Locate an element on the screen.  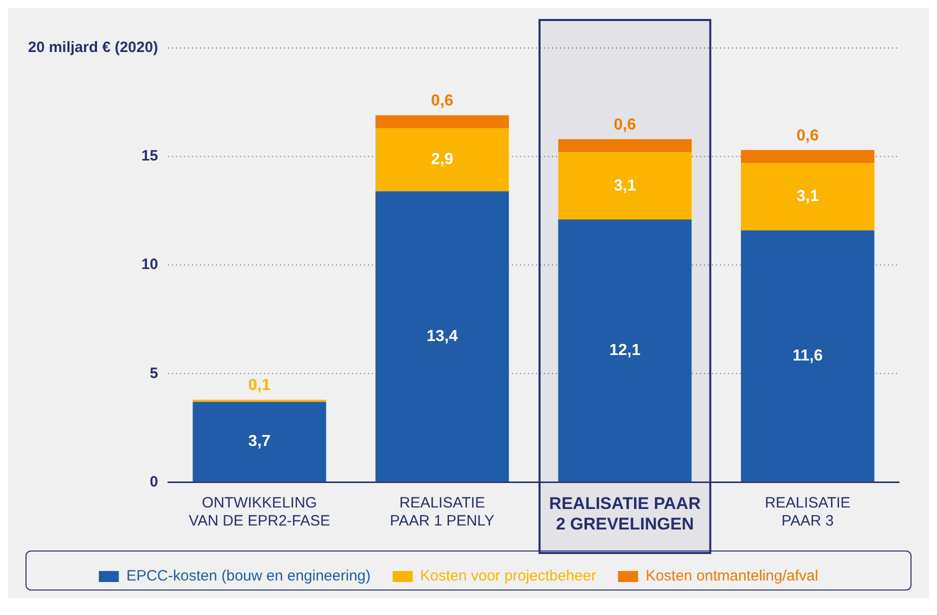
x-tick-label: ONTWIKKELING VAN DE EPR2-FASE is located at coordinates (259, 512).